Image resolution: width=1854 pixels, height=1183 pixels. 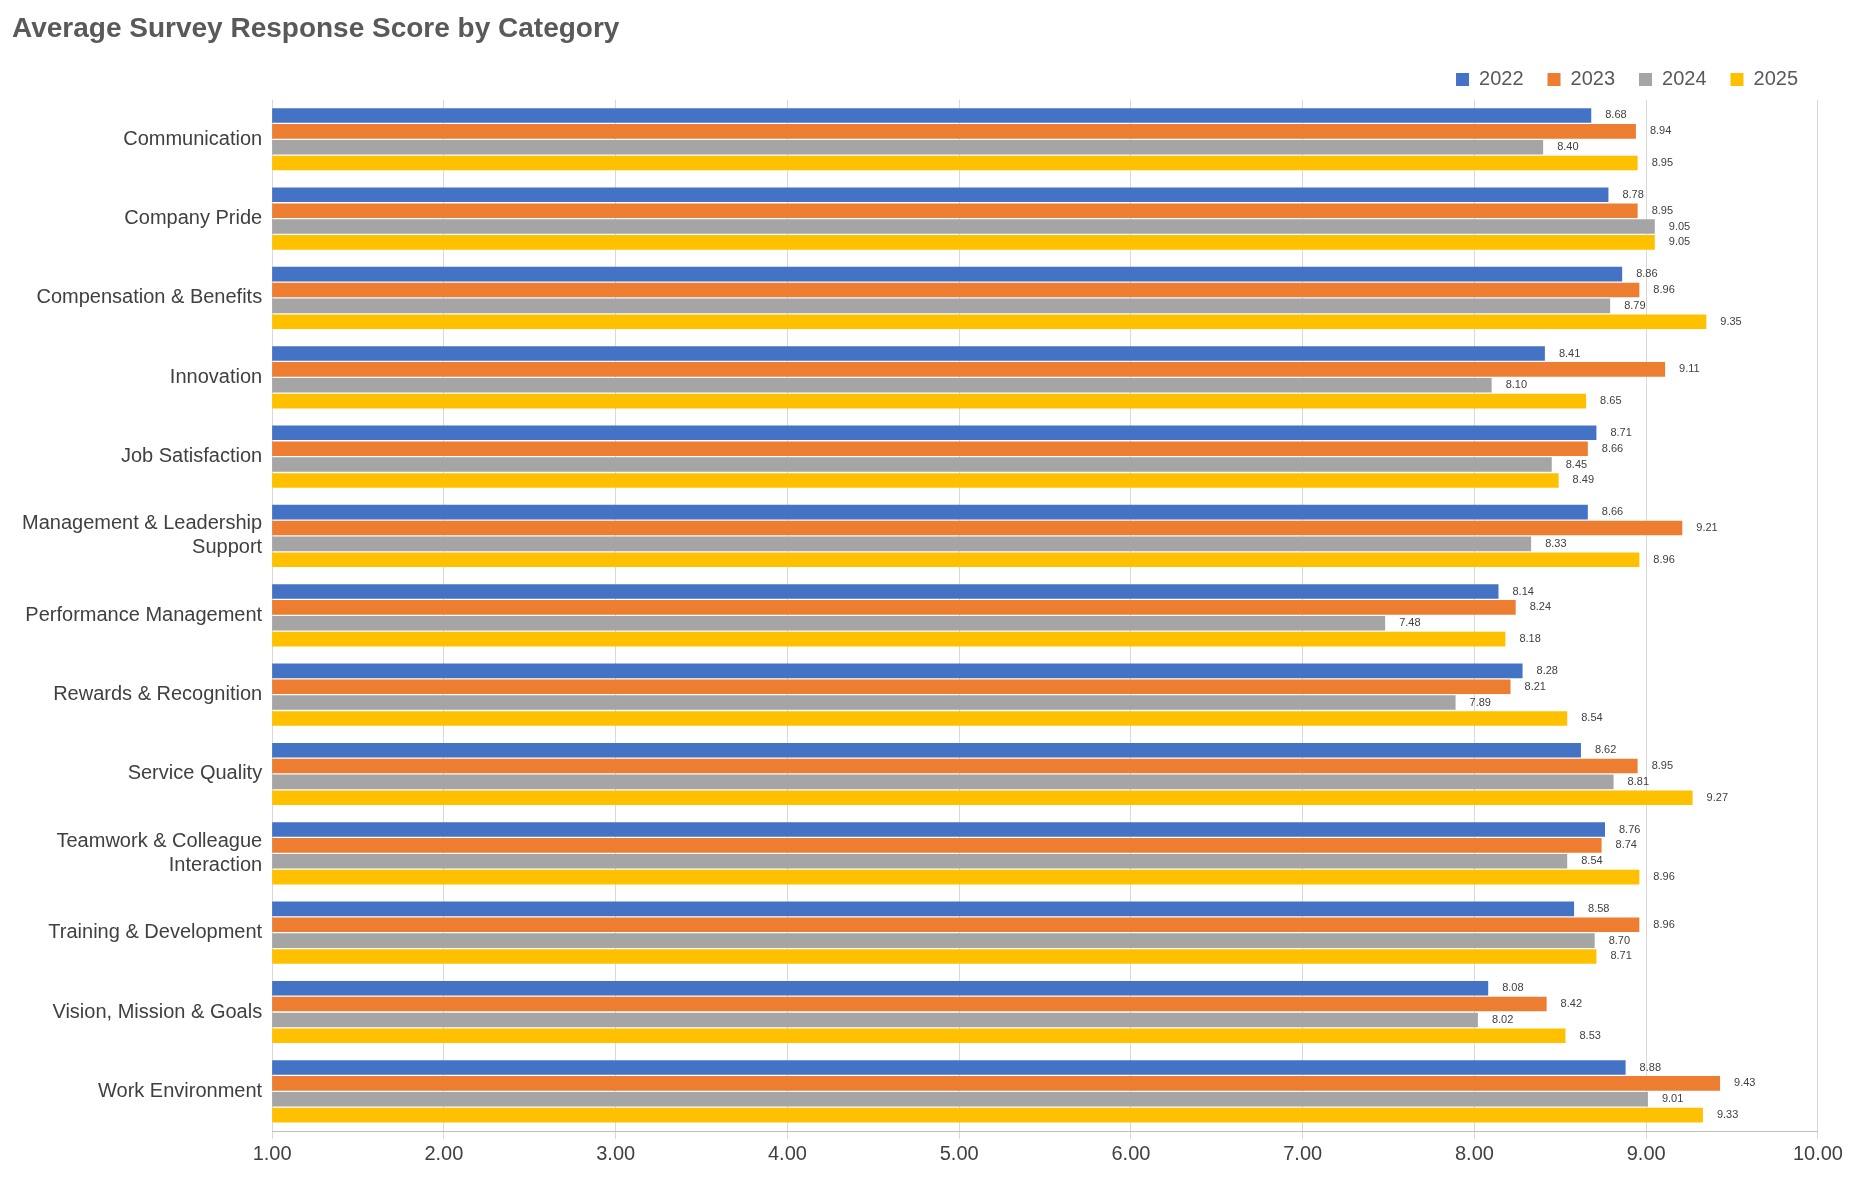 I want to click on data-label: 8.08, so click(x=1513, y=987).